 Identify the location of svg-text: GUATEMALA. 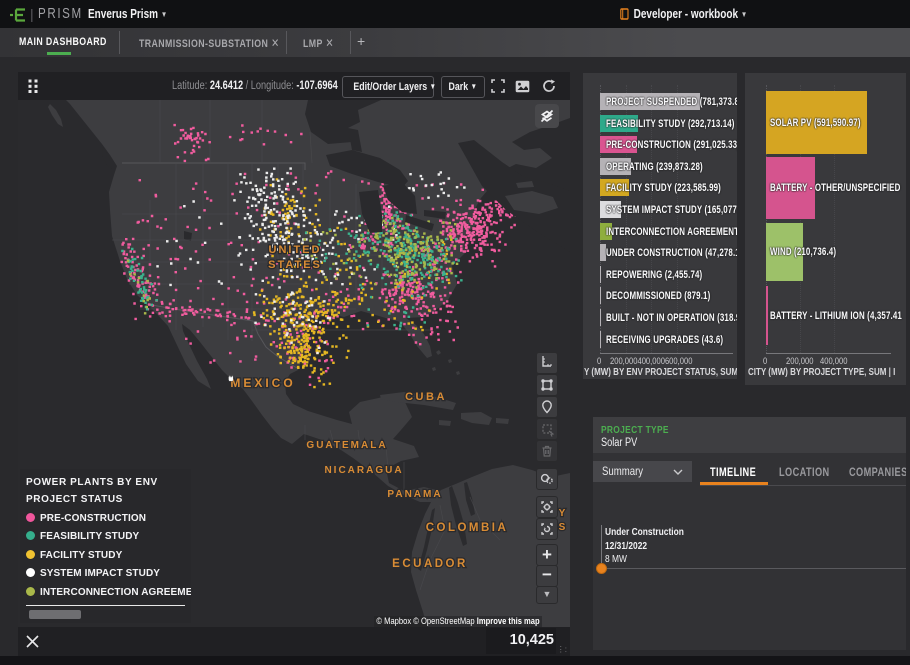
(346, 445).